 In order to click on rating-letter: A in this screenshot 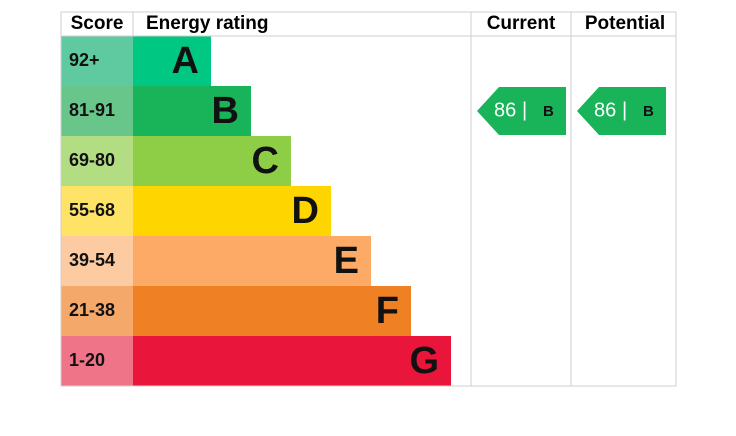, I will do `click(185, 61)`.